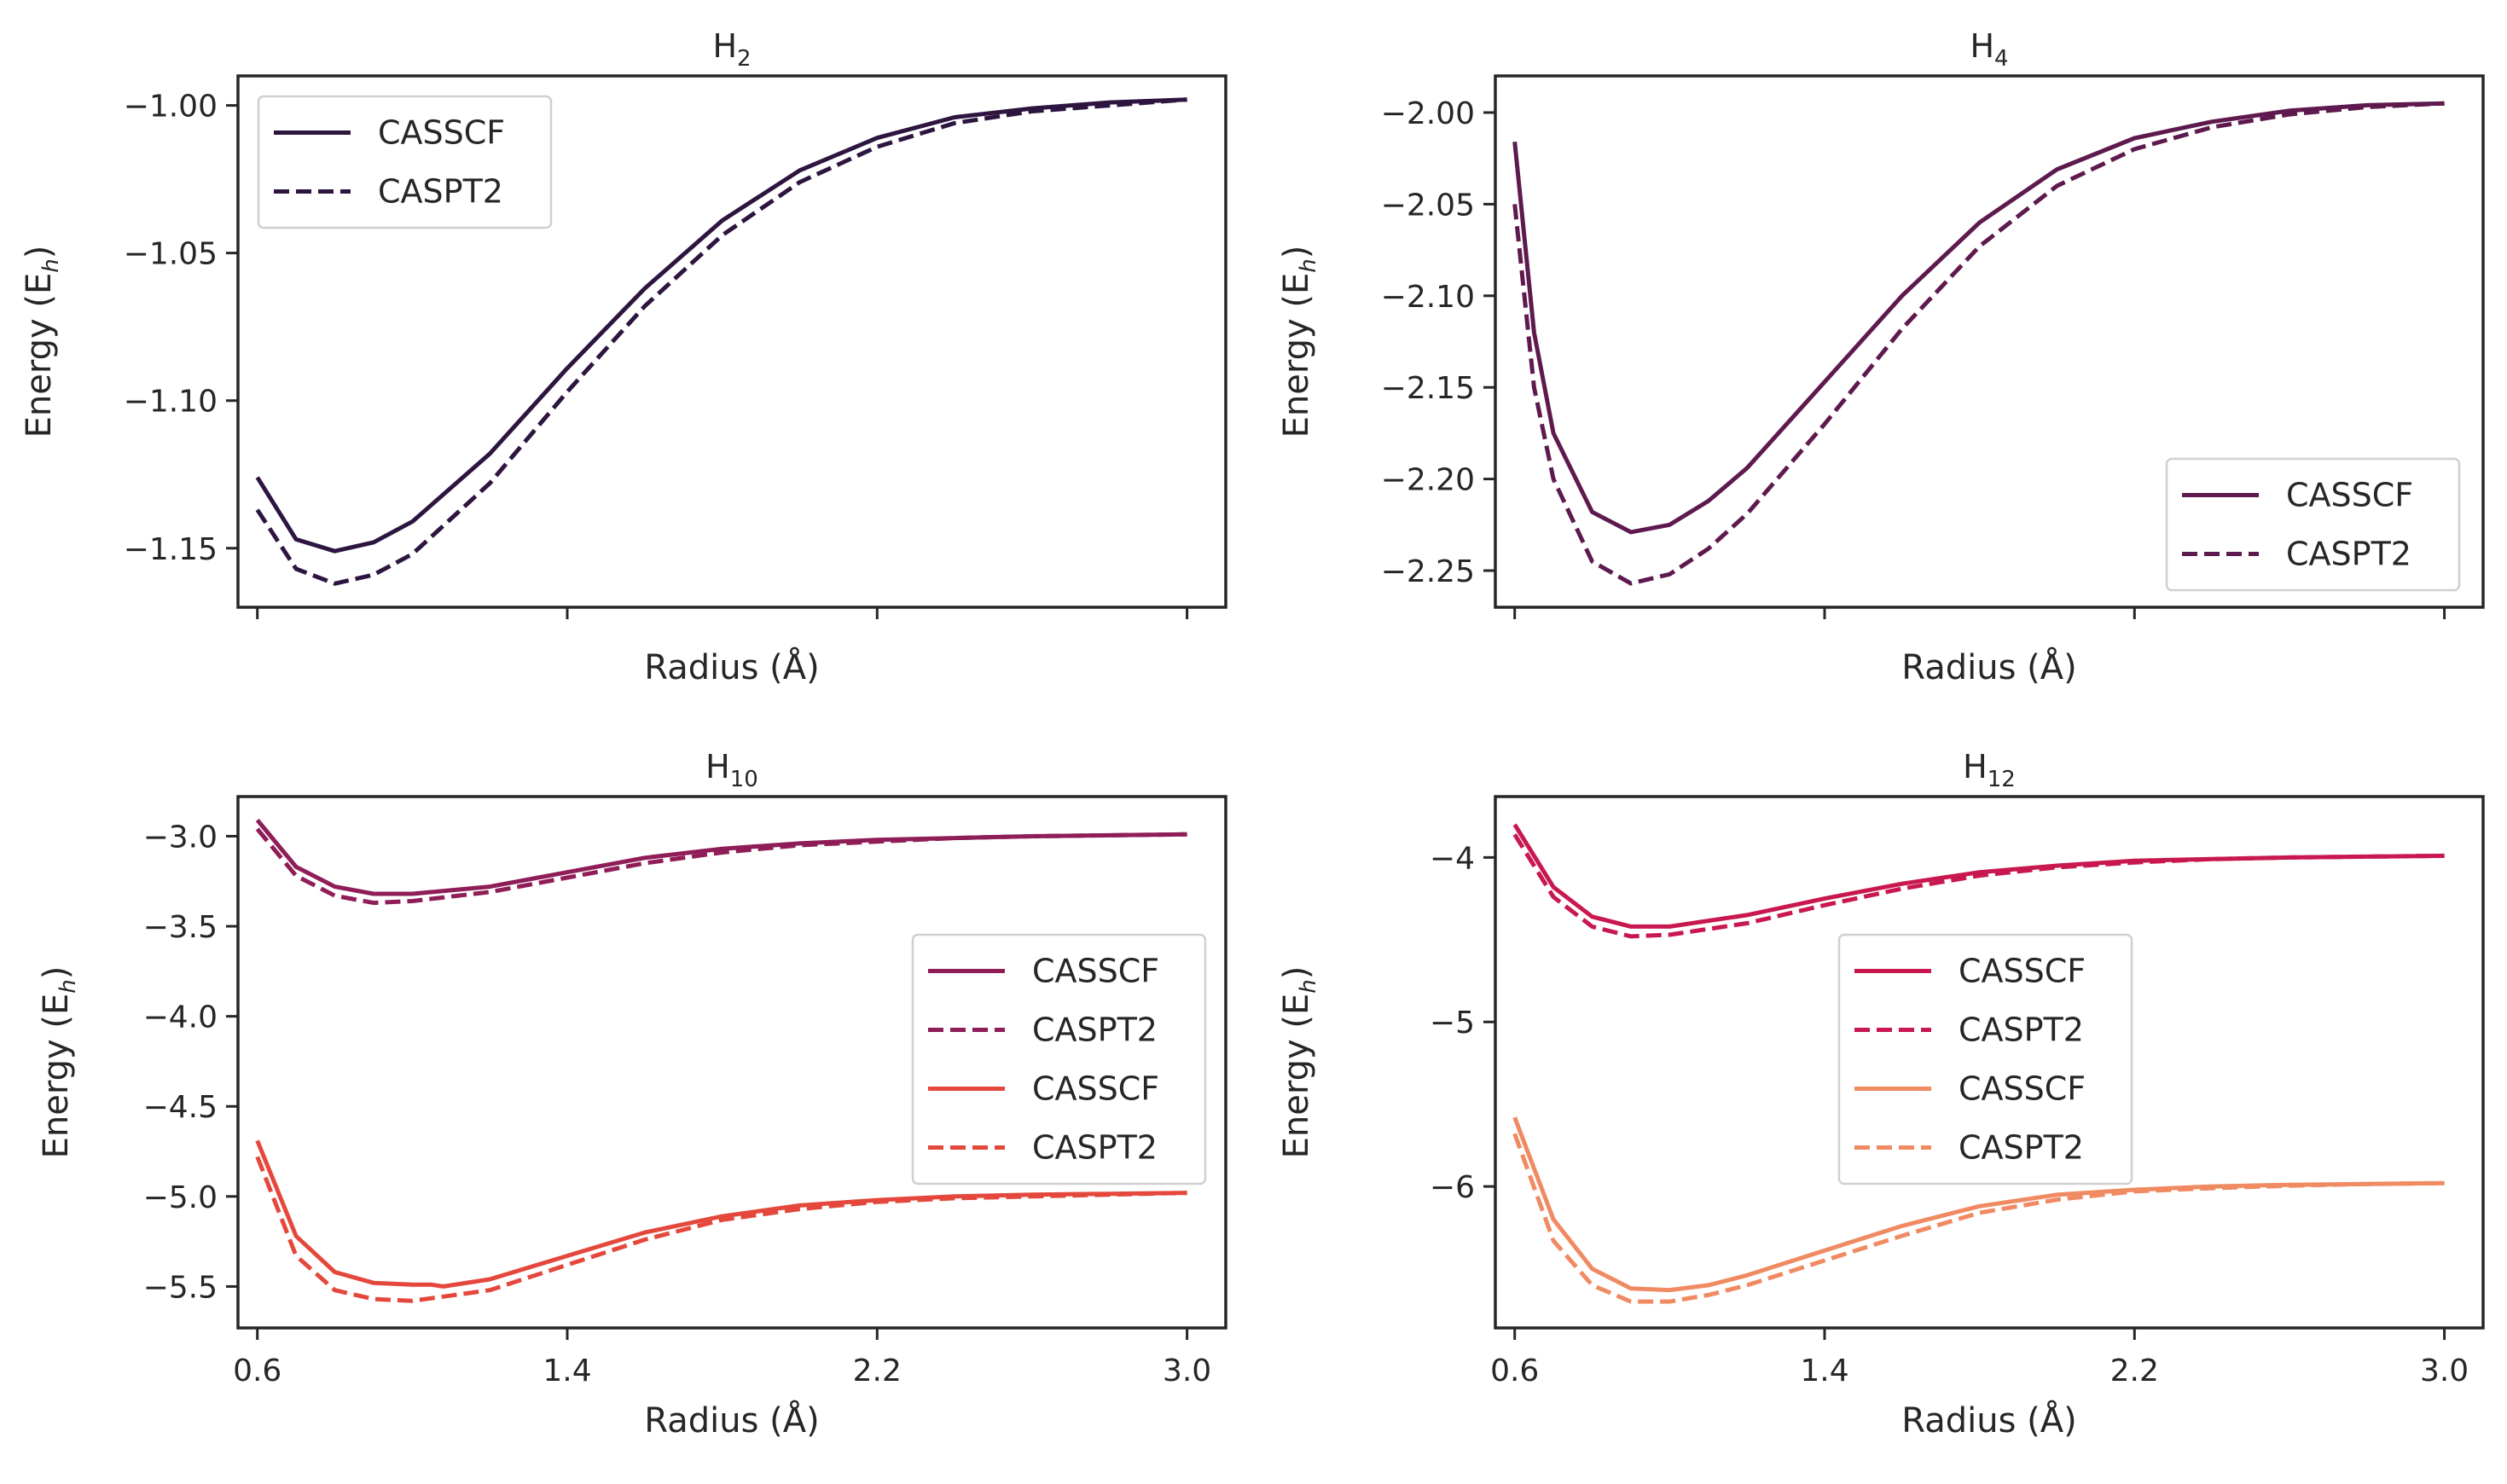 Image resolution: width=2507 pixels, height=1484 pixels. Describe the element at coordinates (171, 402) in the screenshot. I see `y-tick-label: −1.10` at that location.